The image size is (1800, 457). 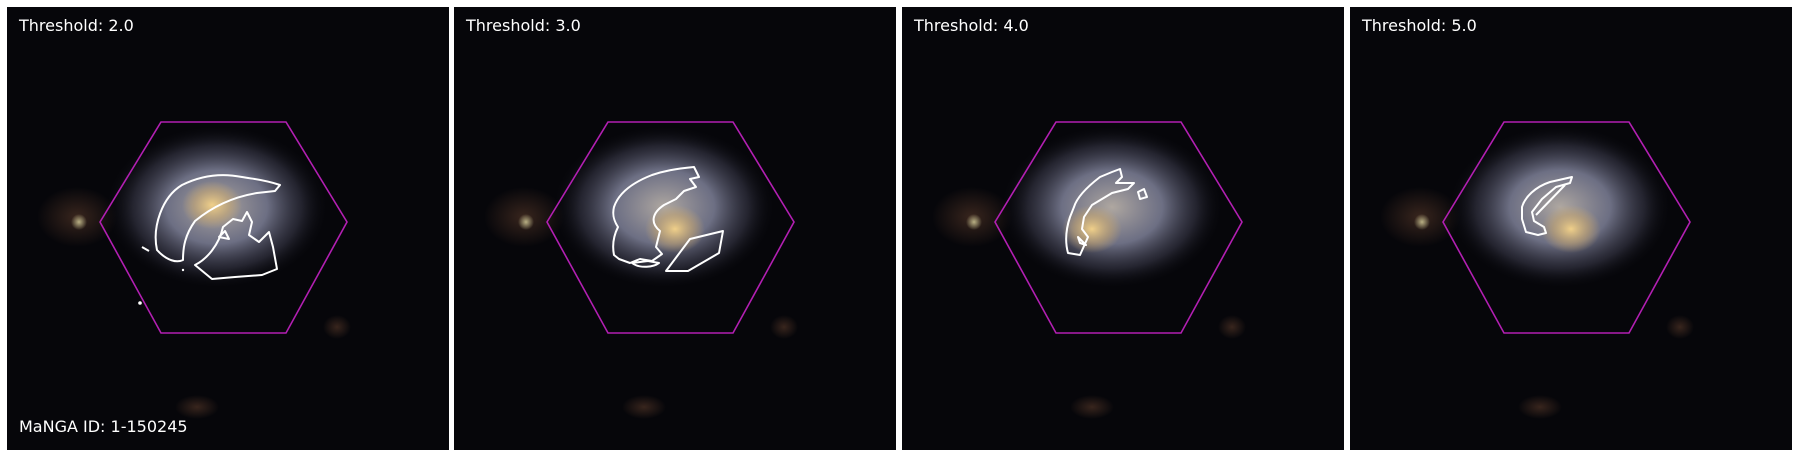 I want to click on manga-id-label: MaNGA ID: 1-150245, so click(x=103, y=426).